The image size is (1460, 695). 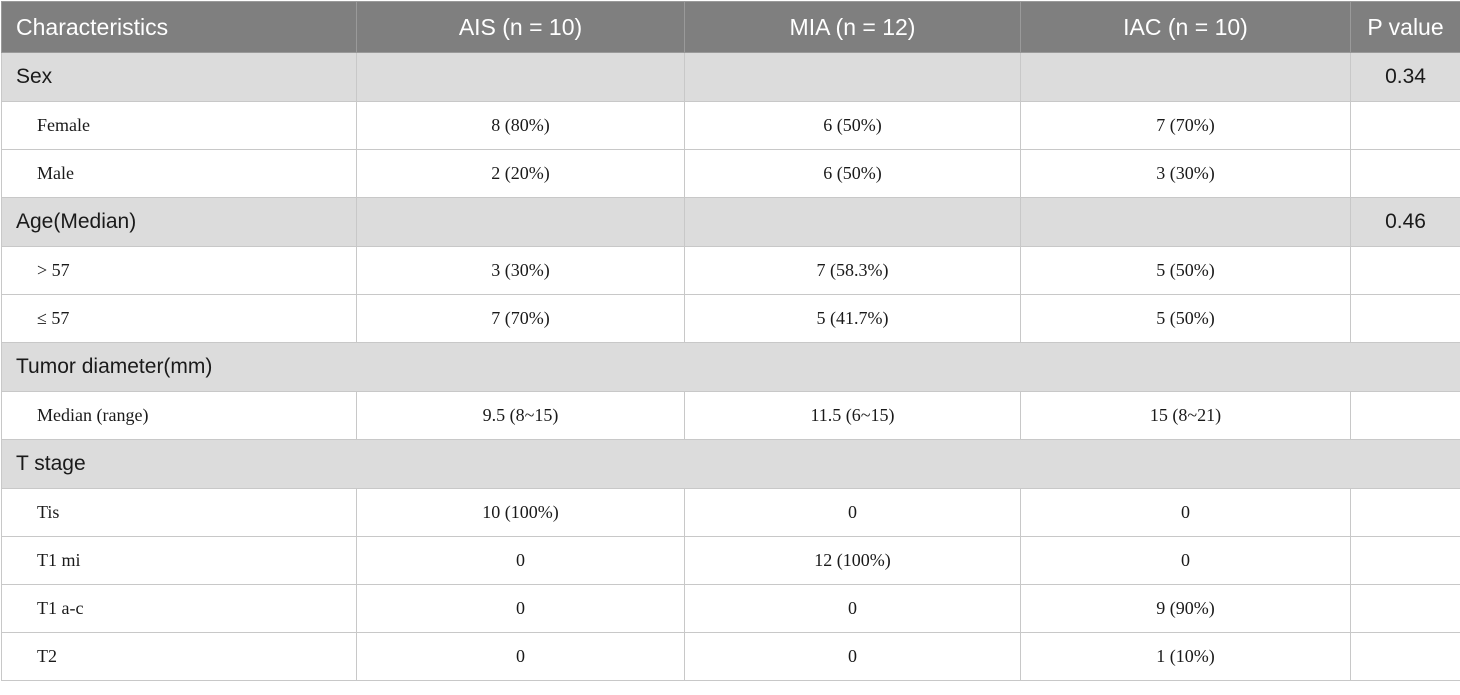 I want to click on row-label: Median (range), so click(x=179, y=416).